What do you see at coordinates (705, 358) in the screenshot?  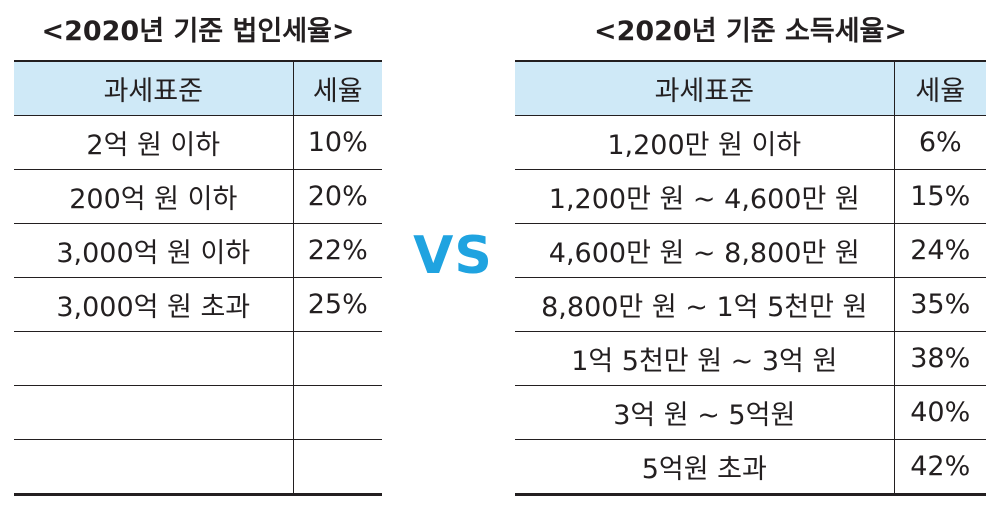 I see `tax-base-cell: 1억 5천만 원 ~ 3억 원` at bounding box center [705, 358].